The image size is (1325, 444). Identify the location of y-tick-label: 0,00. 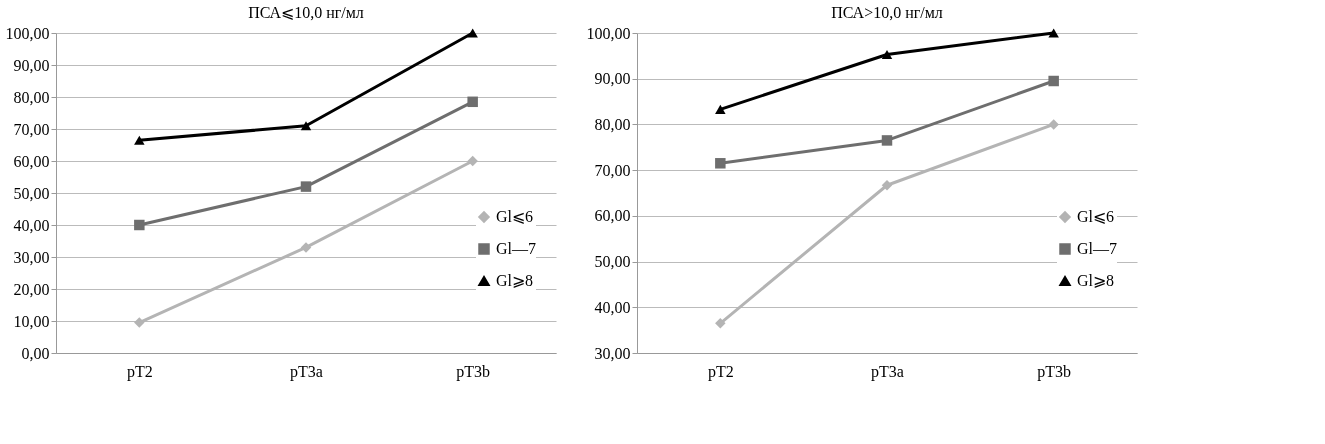
(35, 353).